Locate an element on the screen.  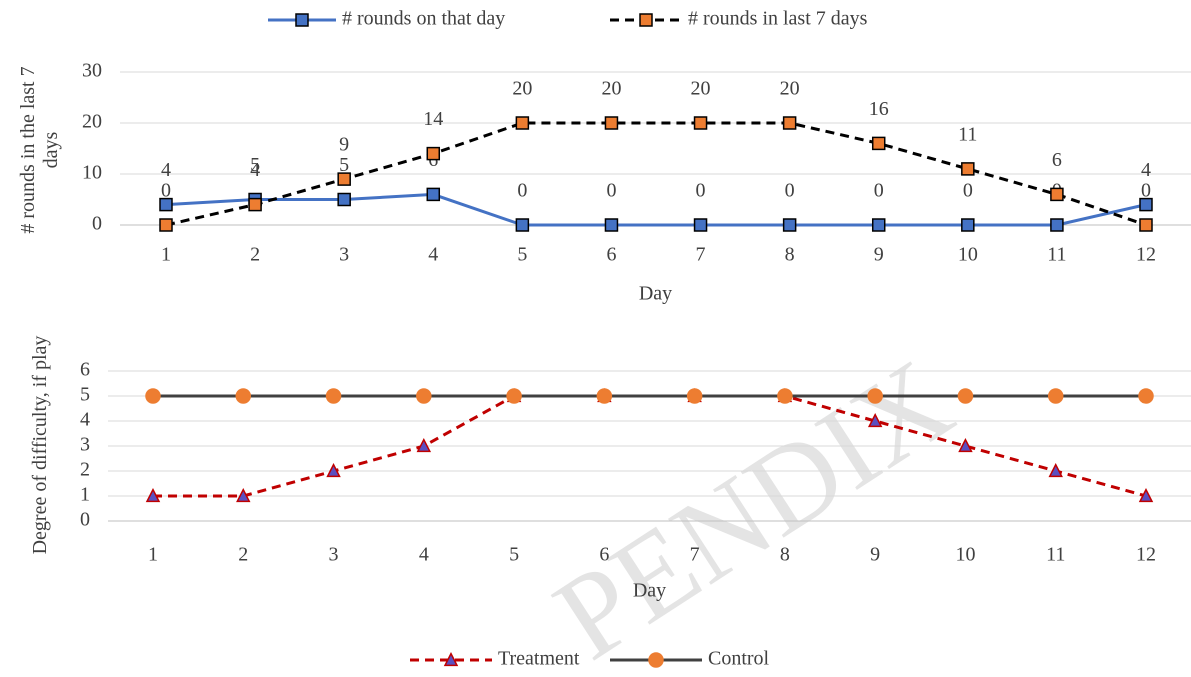
y-tick-label: 10 is located at coordinates (92, 173).